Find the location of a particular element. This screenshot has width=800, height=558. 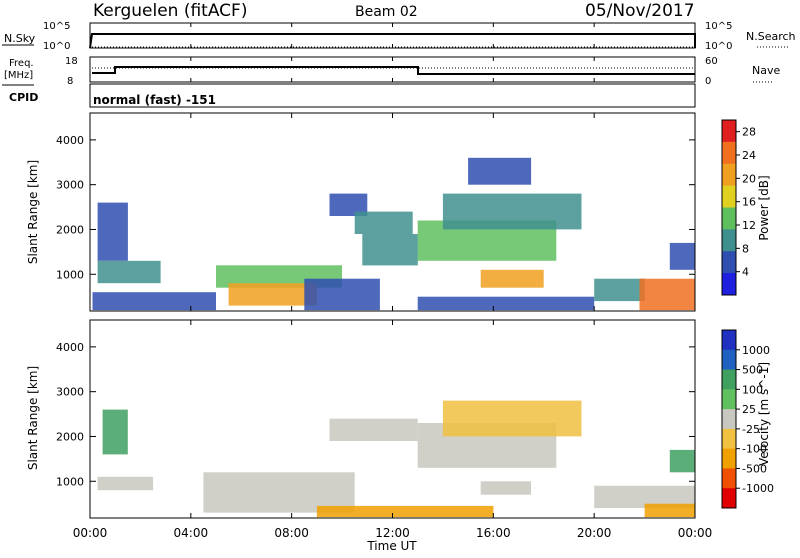

x-tick-label: 12:00 is located at coordinates (392, 533).